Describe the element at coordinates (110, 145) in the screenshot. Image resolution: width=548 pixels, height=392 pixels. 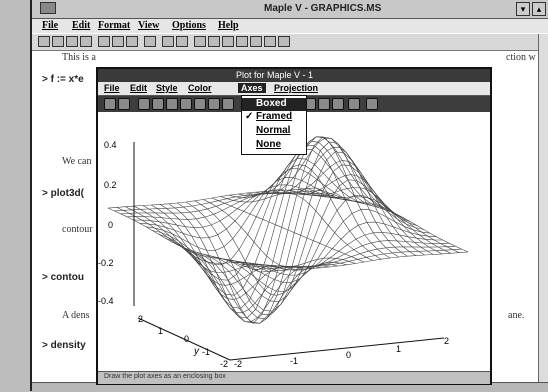
I see `z-tick-label: 0.4` at that location.